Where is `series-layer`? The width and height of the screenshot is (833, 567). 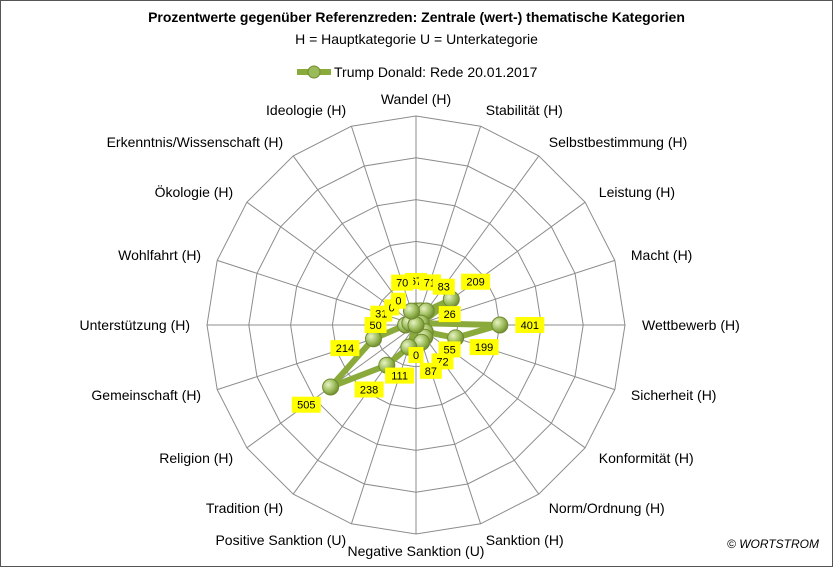
series-layer is located at coordinates (415, 343).